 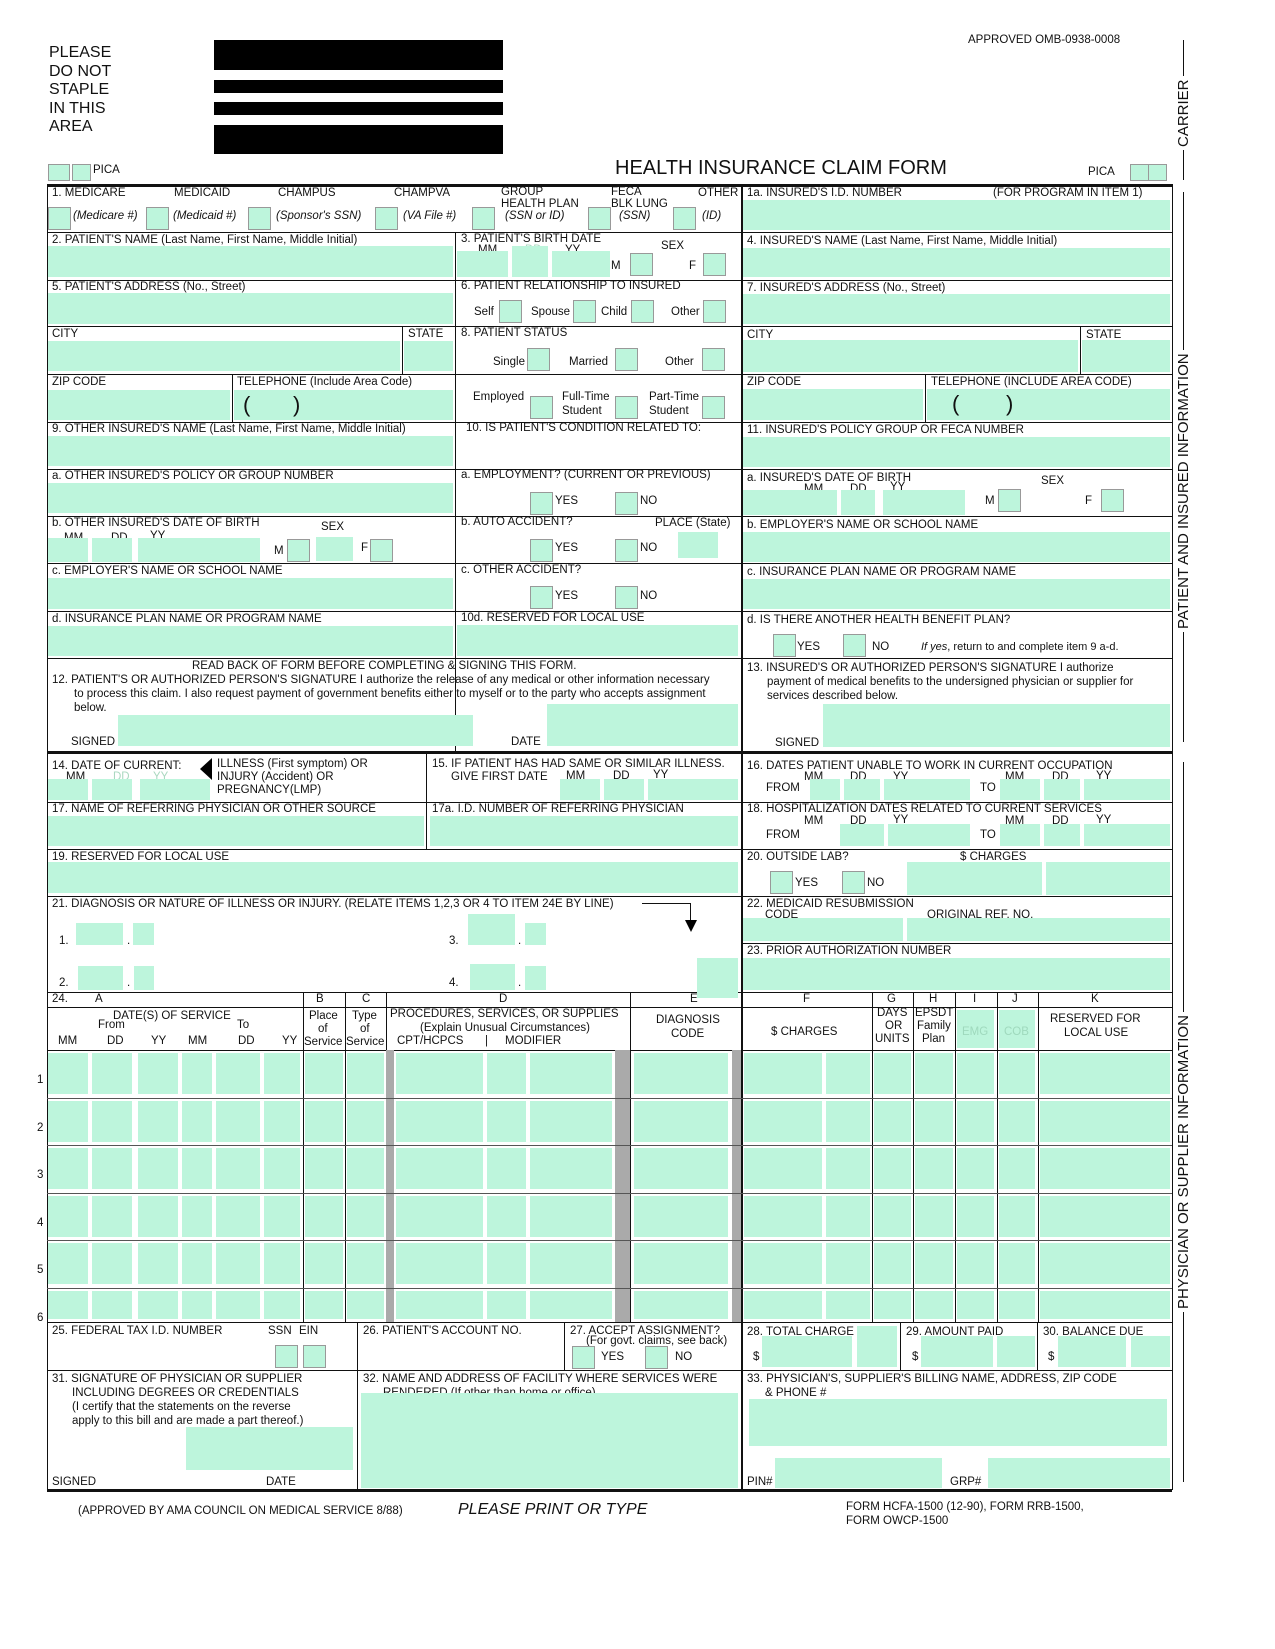 I want to click on line-3-cob-field, so click(x=1017, y=1168).